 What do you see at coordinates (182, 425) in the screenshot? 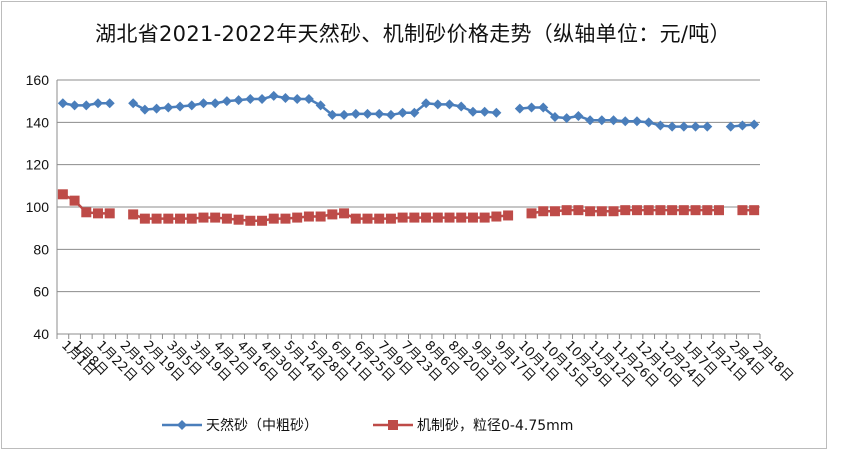
I see `legend-marker` at bounding box center [182, 425].